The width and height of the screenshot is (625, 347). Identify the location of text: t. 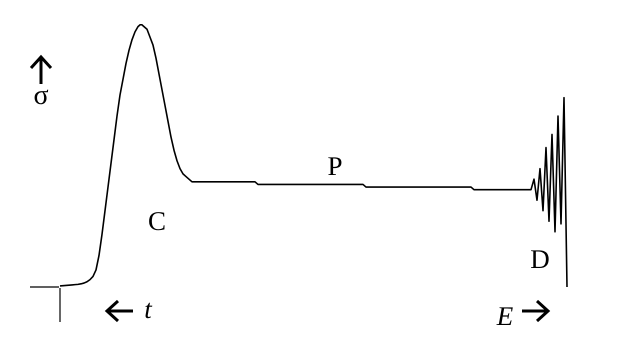
(149, 309).